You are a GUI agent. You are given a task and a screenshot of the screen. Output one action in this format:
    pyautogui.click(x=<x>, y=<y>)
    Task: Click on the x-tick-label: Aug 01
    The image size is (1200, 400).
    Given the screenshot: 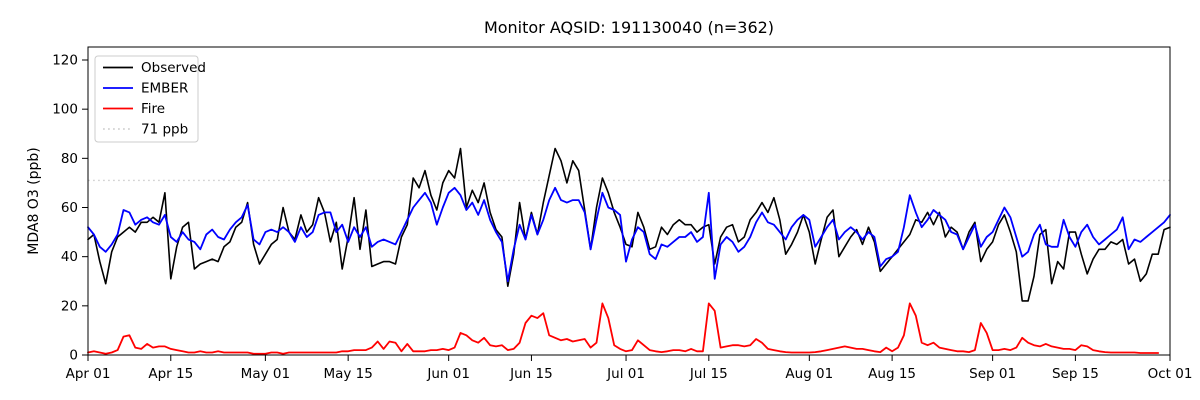 What is the action you would take?
    pyautogui.click(x=809, y=374)
    